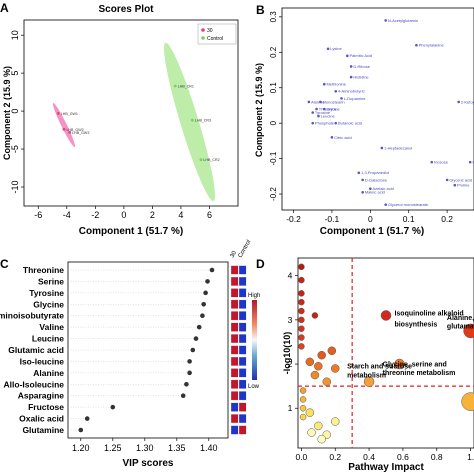  Describe the element at coordinates (177, 448) in the screenshot. I see `x-tick-label: 1.35` at that location.